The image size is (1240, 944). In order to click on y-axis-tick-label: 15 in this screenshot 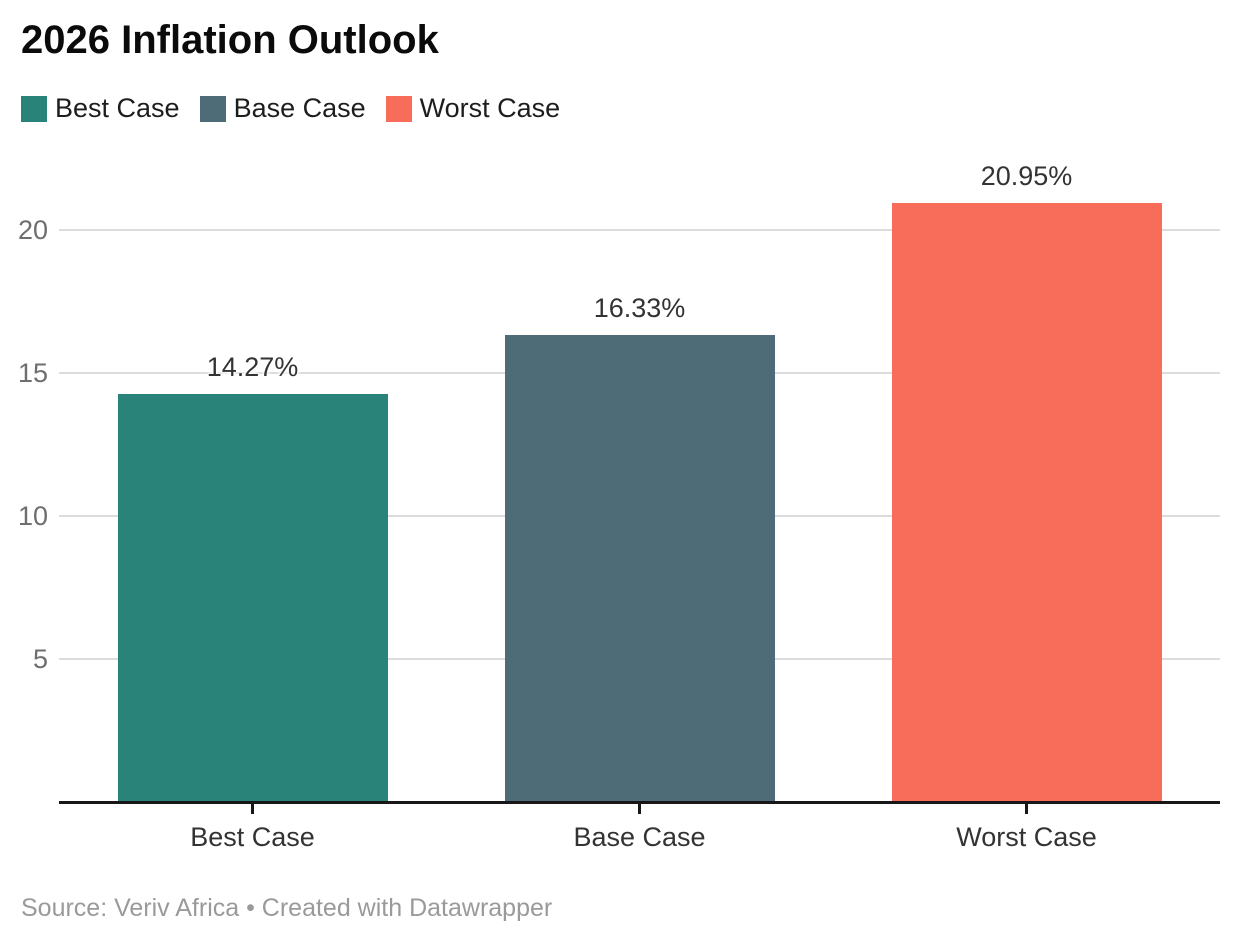, I will do `click(32, 373)`.